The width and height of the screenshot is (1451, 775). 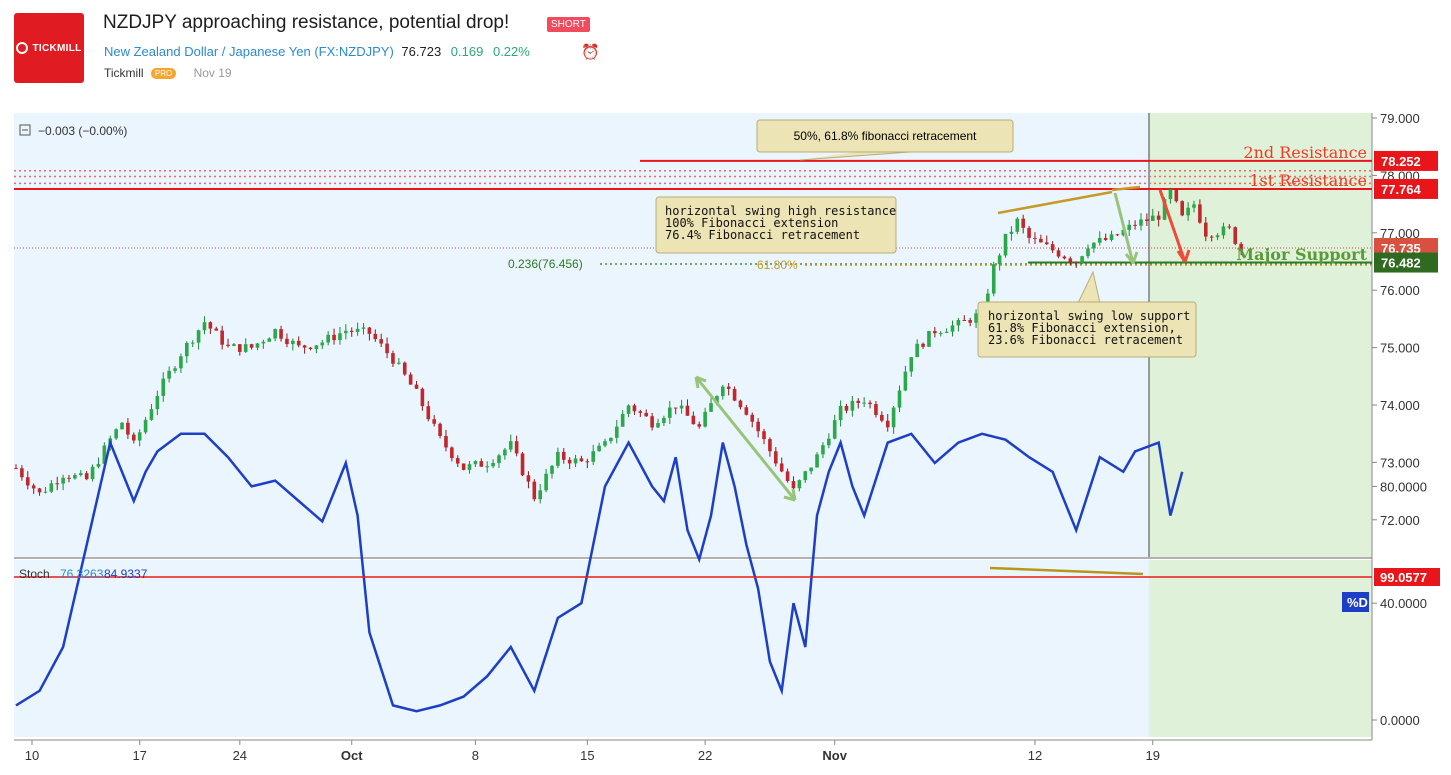 What do you see at coordinates (1403, 603) in the screenshot?
I see `stoch-tick-label: 40.0000` at bounding box center [1403, 603].